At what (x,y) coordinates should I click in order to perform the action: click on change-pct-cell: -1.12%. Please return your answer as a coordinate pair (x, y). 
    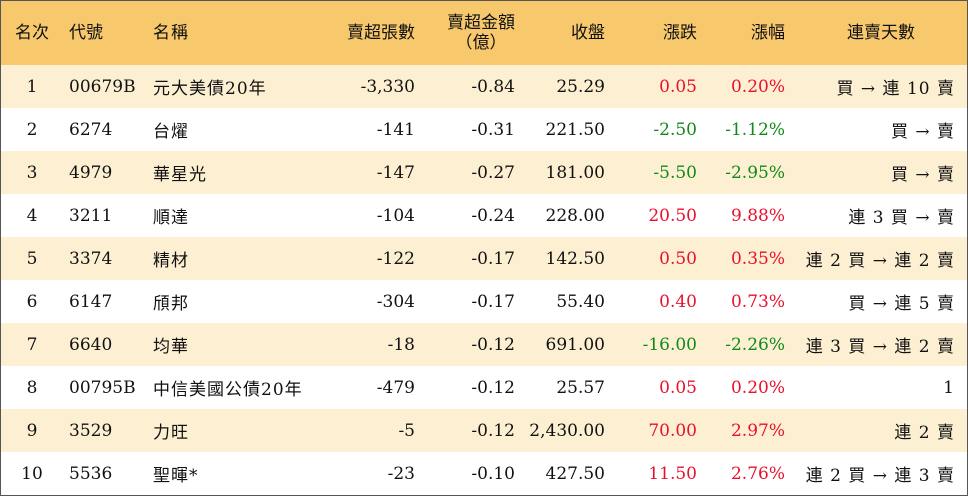
    Looking at the image, I should click on (751, 129).